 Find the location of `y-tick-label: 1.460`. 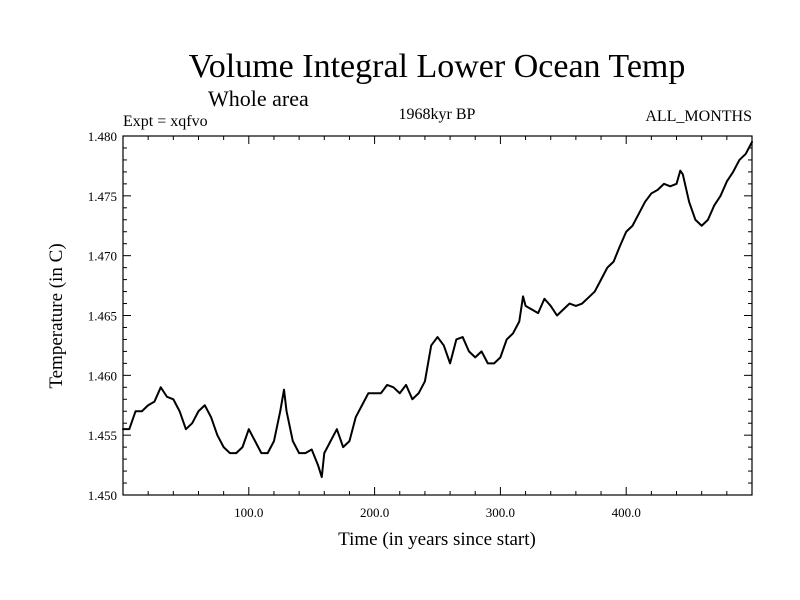

y-tick-label: 1.460 is located at coordinates (102, 375).